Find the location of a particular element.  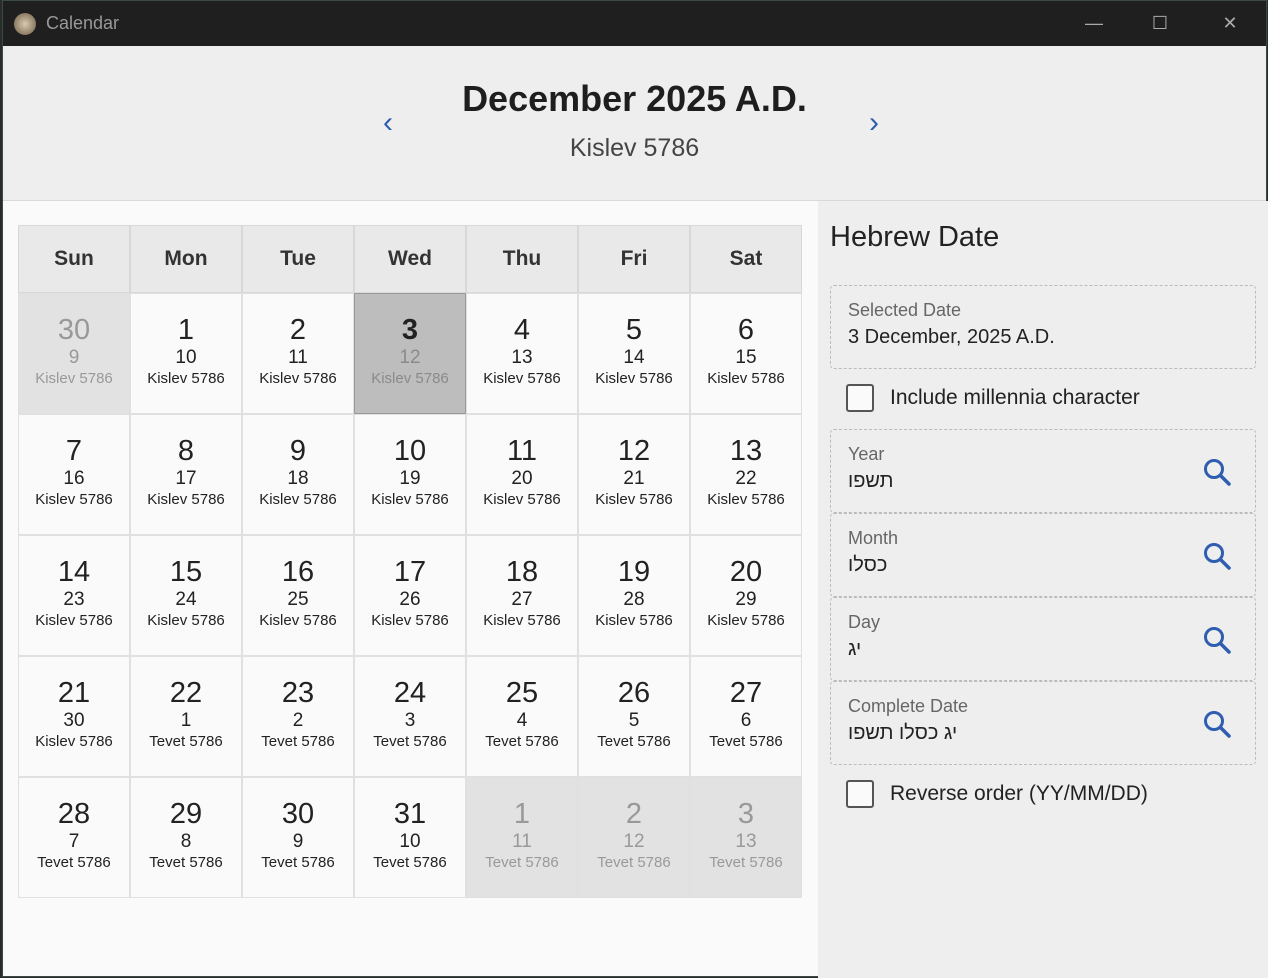

day-cell: 27 6 Tevet 5786 is located at coordinates (746, 716).